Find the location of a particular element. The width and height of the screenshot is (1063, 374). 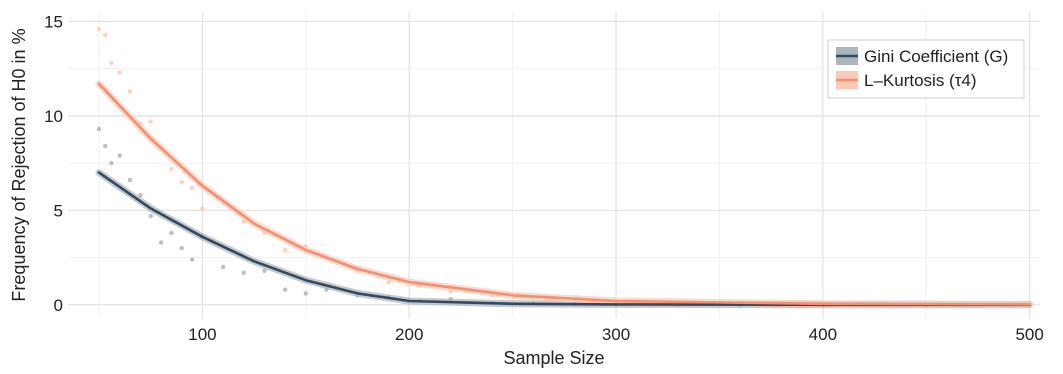

y-axis-label: Frequency of Rejection of H0 in % is located at coordinates (19, 164).